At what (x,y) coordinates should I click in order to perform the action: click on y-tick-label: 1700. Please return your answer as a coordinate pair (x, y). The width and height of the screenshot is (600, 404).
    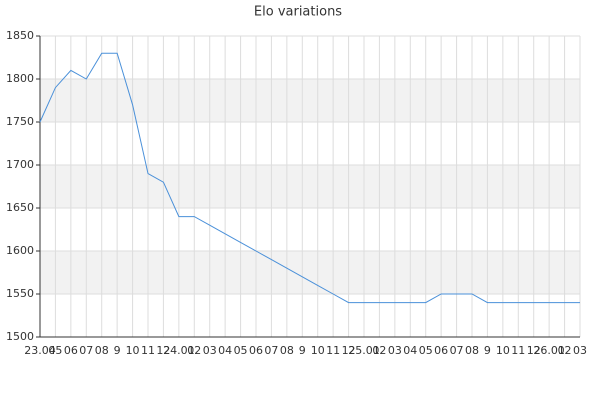
    Looking at the image, I should click on (20, 164).